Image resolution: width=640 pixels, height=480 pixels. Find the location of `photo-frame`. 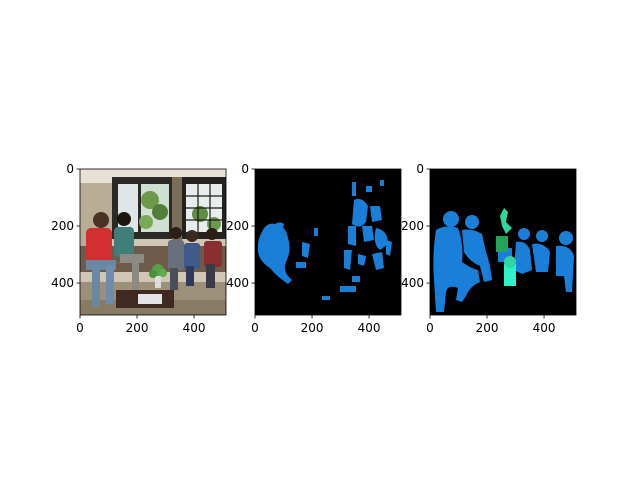

photo-frame is located at coordinates (153, 242).